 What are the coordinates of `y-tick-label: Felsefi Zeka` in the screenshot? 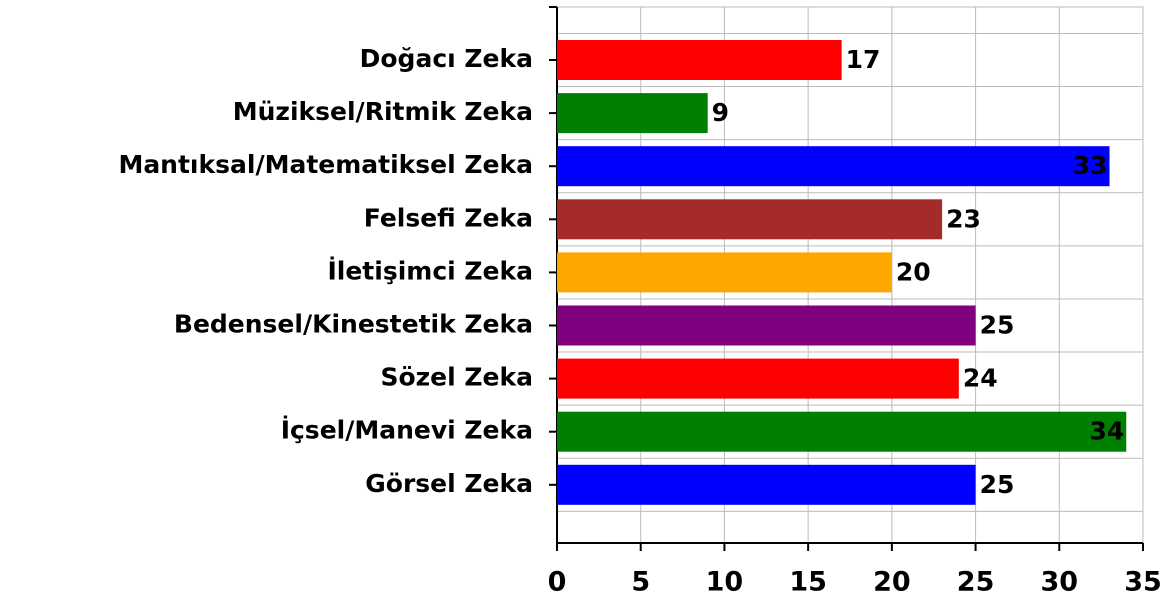 It's located at (448, 217).